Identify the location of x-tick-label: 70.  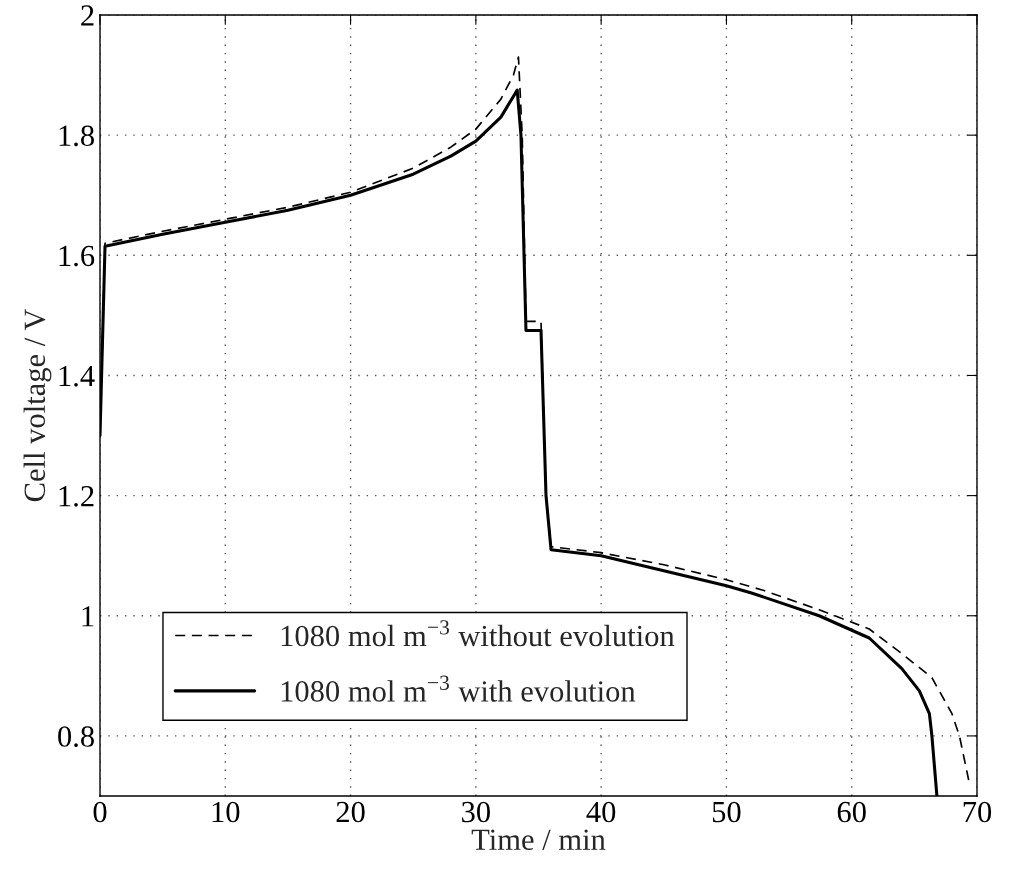
(977, 812).